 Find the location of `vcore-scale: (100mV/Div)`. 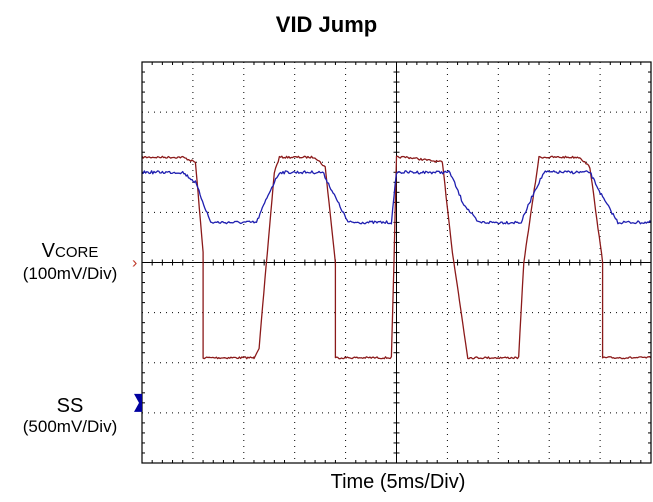

vcore-scale: (100mV/Div) is located at coordinates (70, 273).